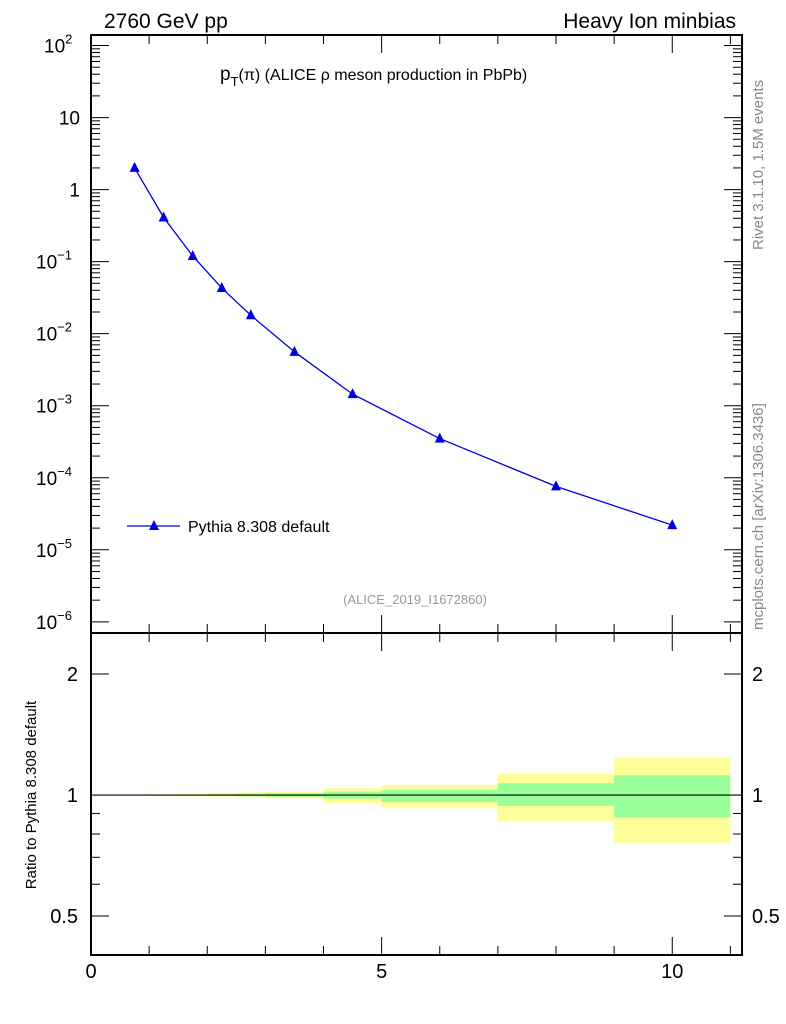  What do you see at coordinates (259, 527) in the screenshot?
I see `legend-label: Pythia 8.308 default` at bounding box center [259, 527].